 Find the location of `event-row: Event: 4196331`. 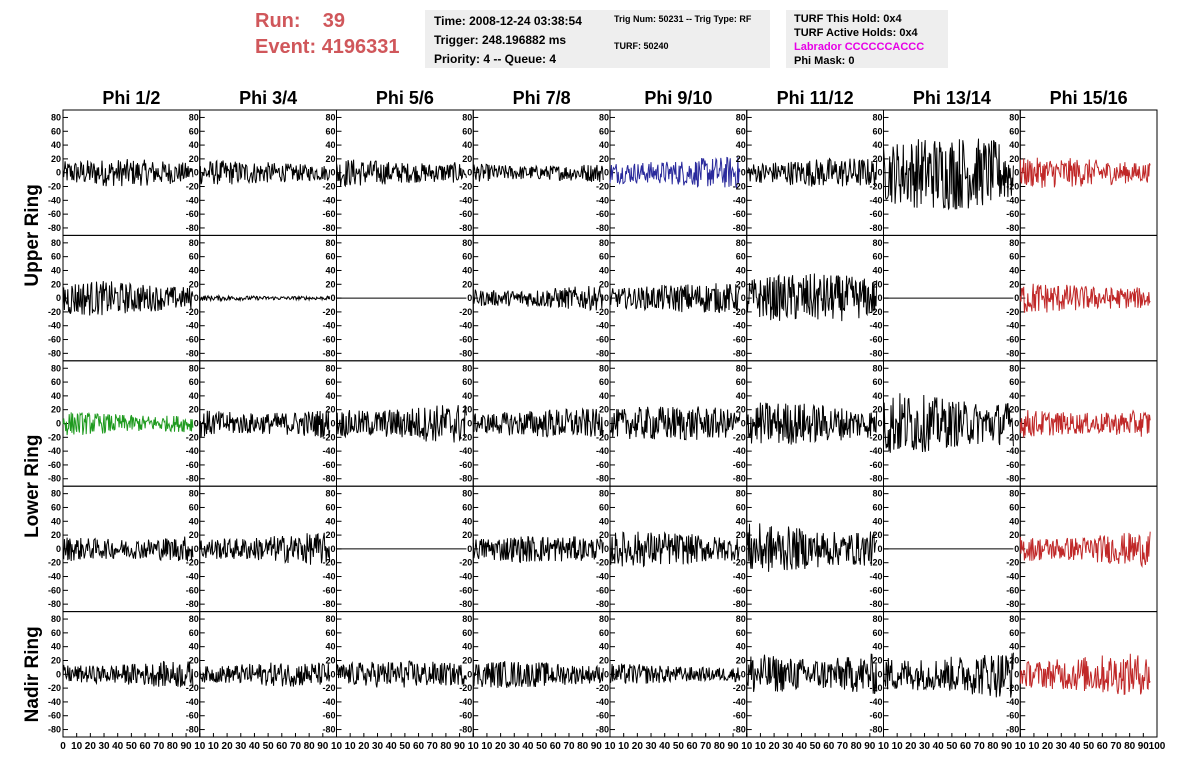

event-row: Event: 4196331 is located at coordinates (327, 47).